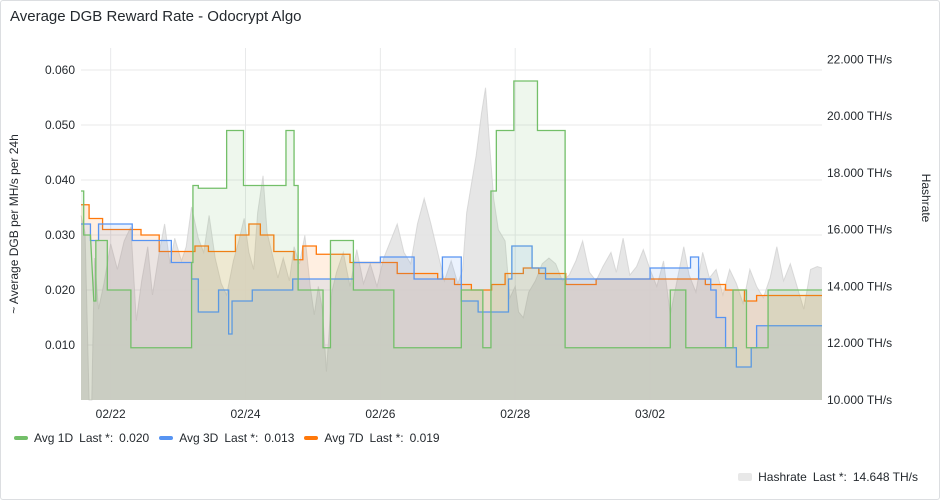  What do you see at coordinates (515, 414) in the screenshot?
I see `x-tick-label: 02/28` at bounding box center [515, 414].